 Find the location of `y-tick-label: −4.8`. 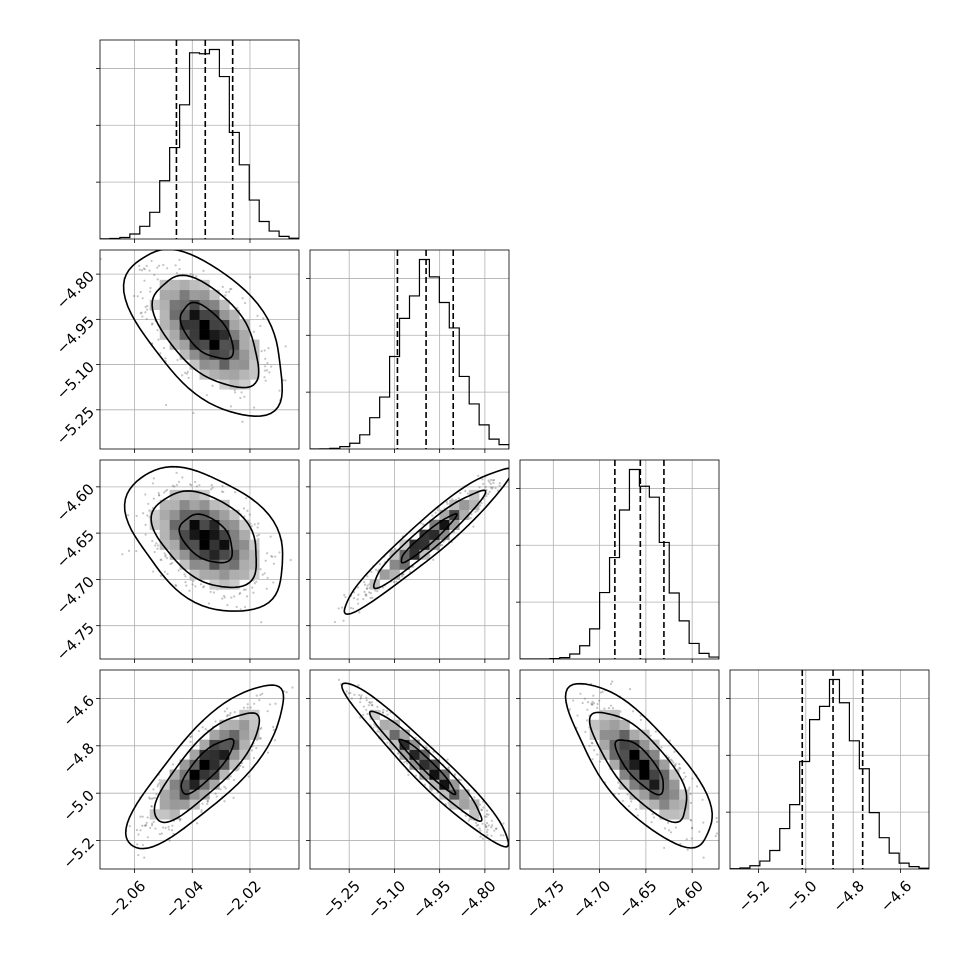

y-tick-label: −4.8 is located at coordinates (79, 758).